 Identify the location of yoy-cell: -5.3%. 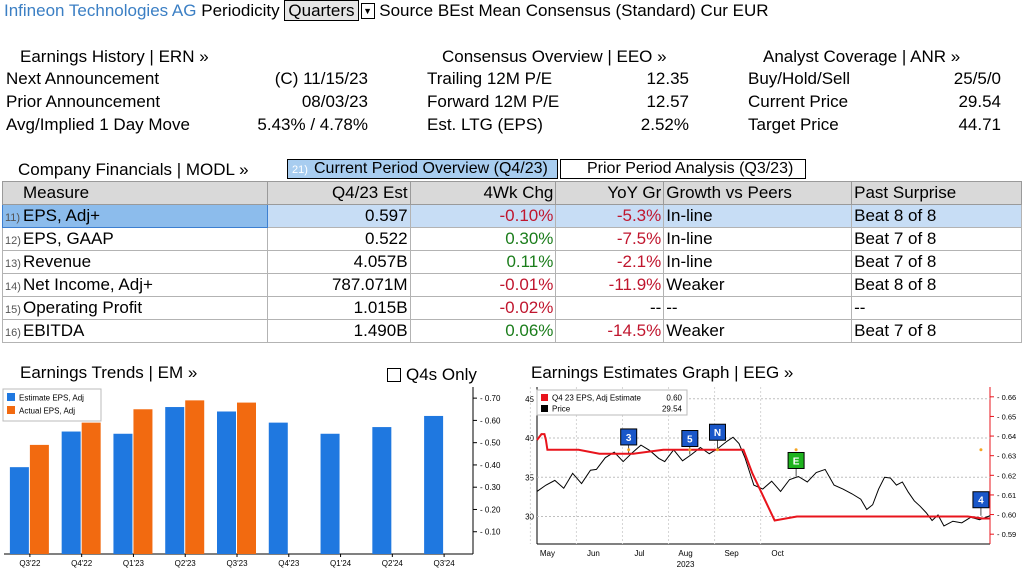
(610, 216).